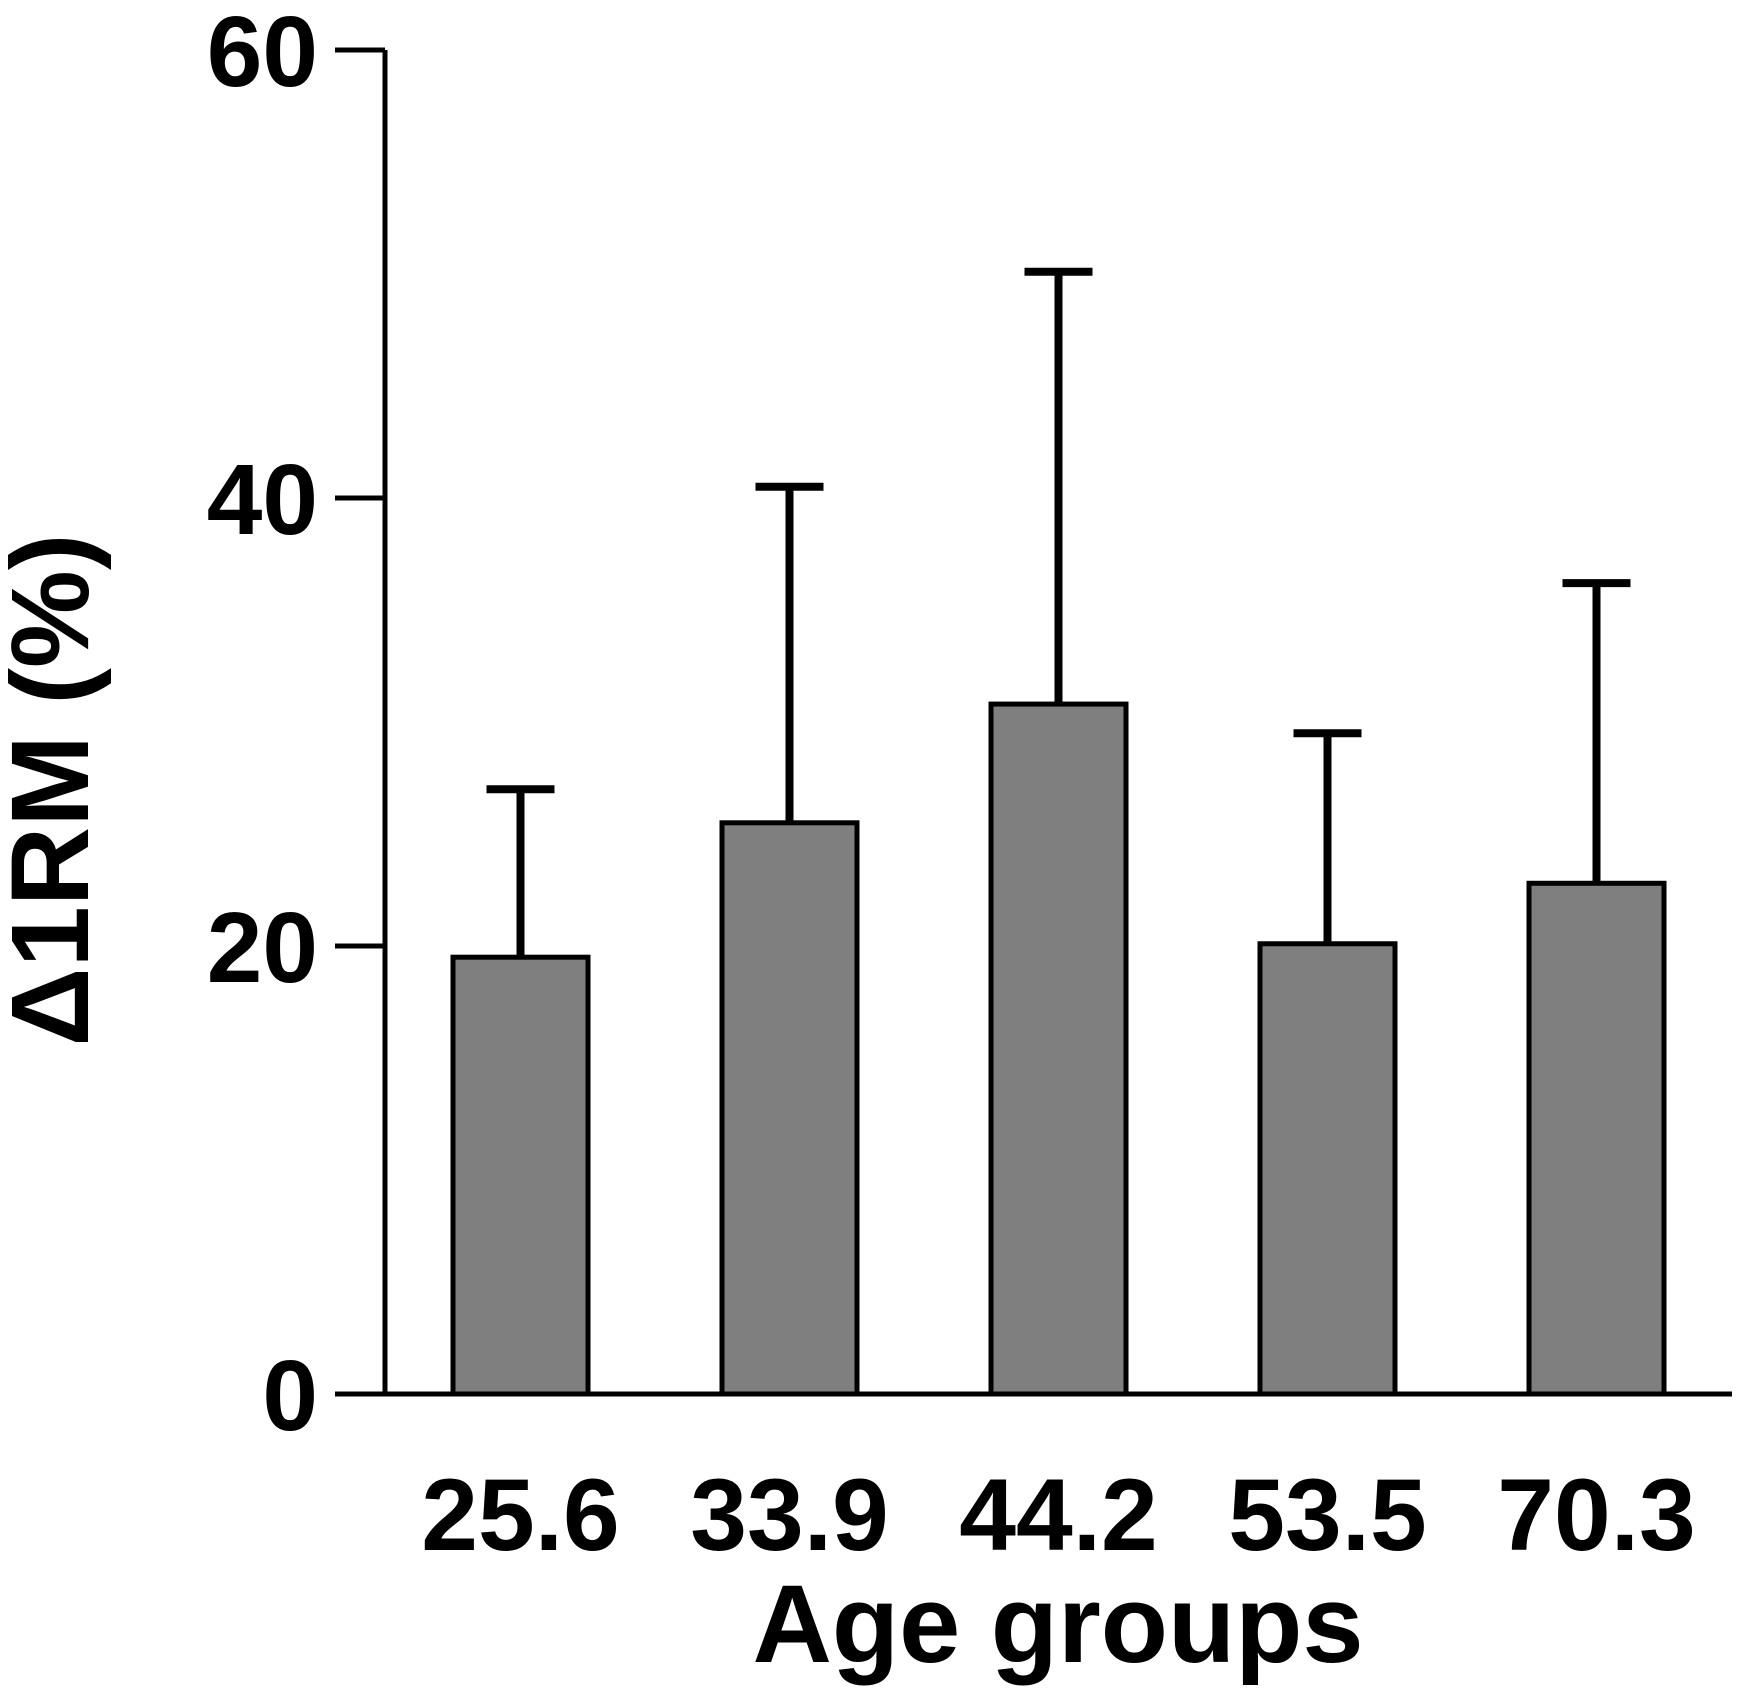 The width and height of the screenshot is (1750, 1696). I want to click on y-tick-label: 0, so click(290, 1396).